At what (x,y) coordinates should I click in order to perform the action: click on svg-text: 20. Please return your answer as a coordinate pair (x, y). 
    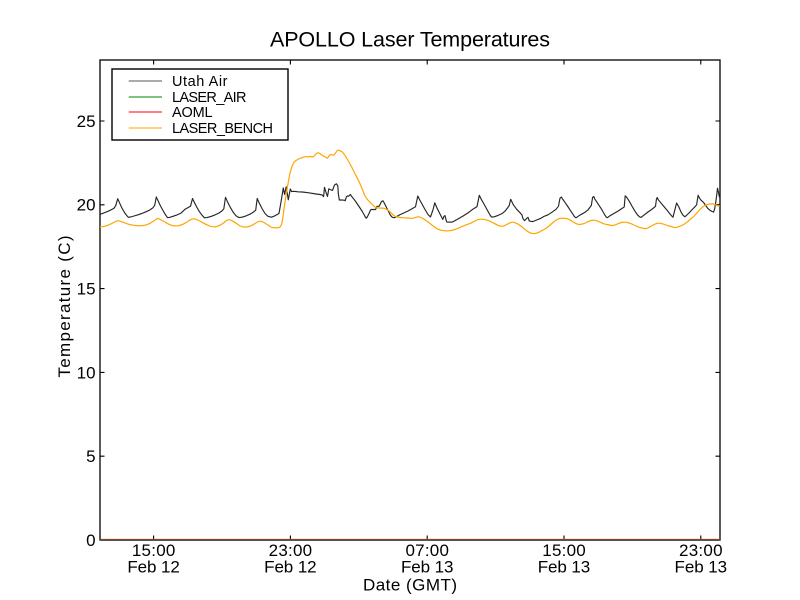
    Looking at the image, I should click on (86, 205).